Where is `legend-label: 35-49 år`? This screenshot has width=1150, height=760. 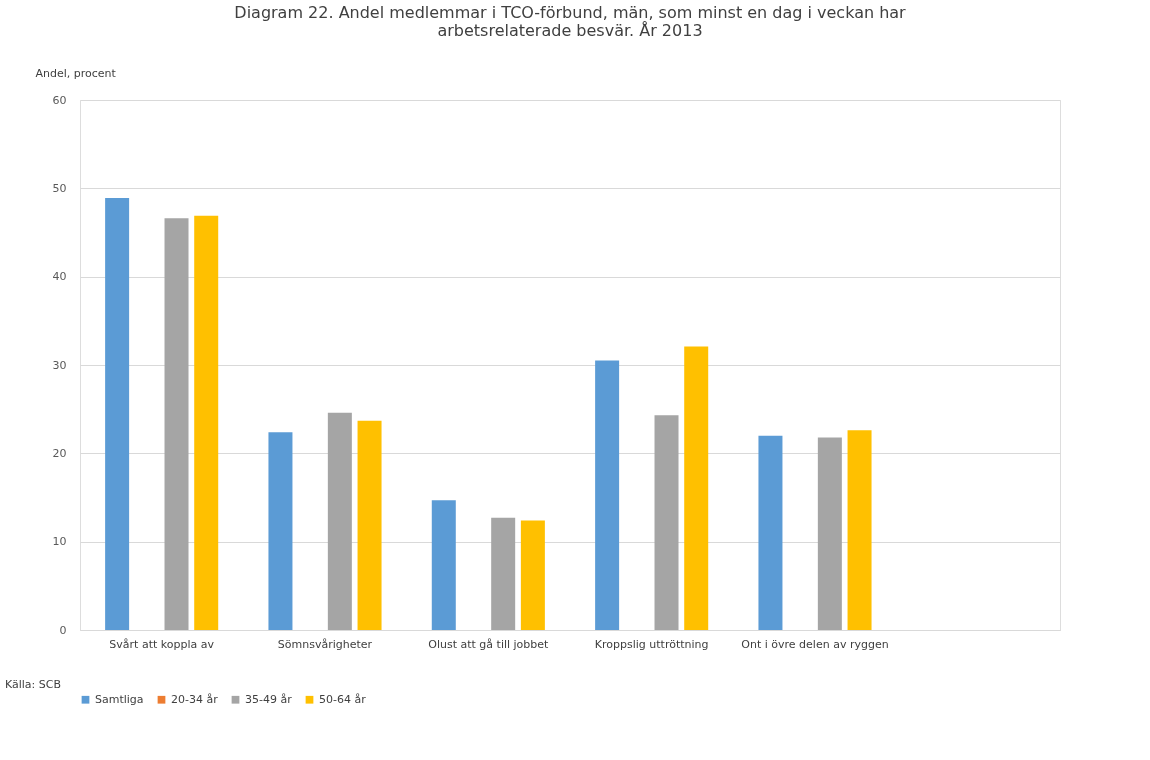 legend-label: 35-49 år is located at coordinates (269, 699).